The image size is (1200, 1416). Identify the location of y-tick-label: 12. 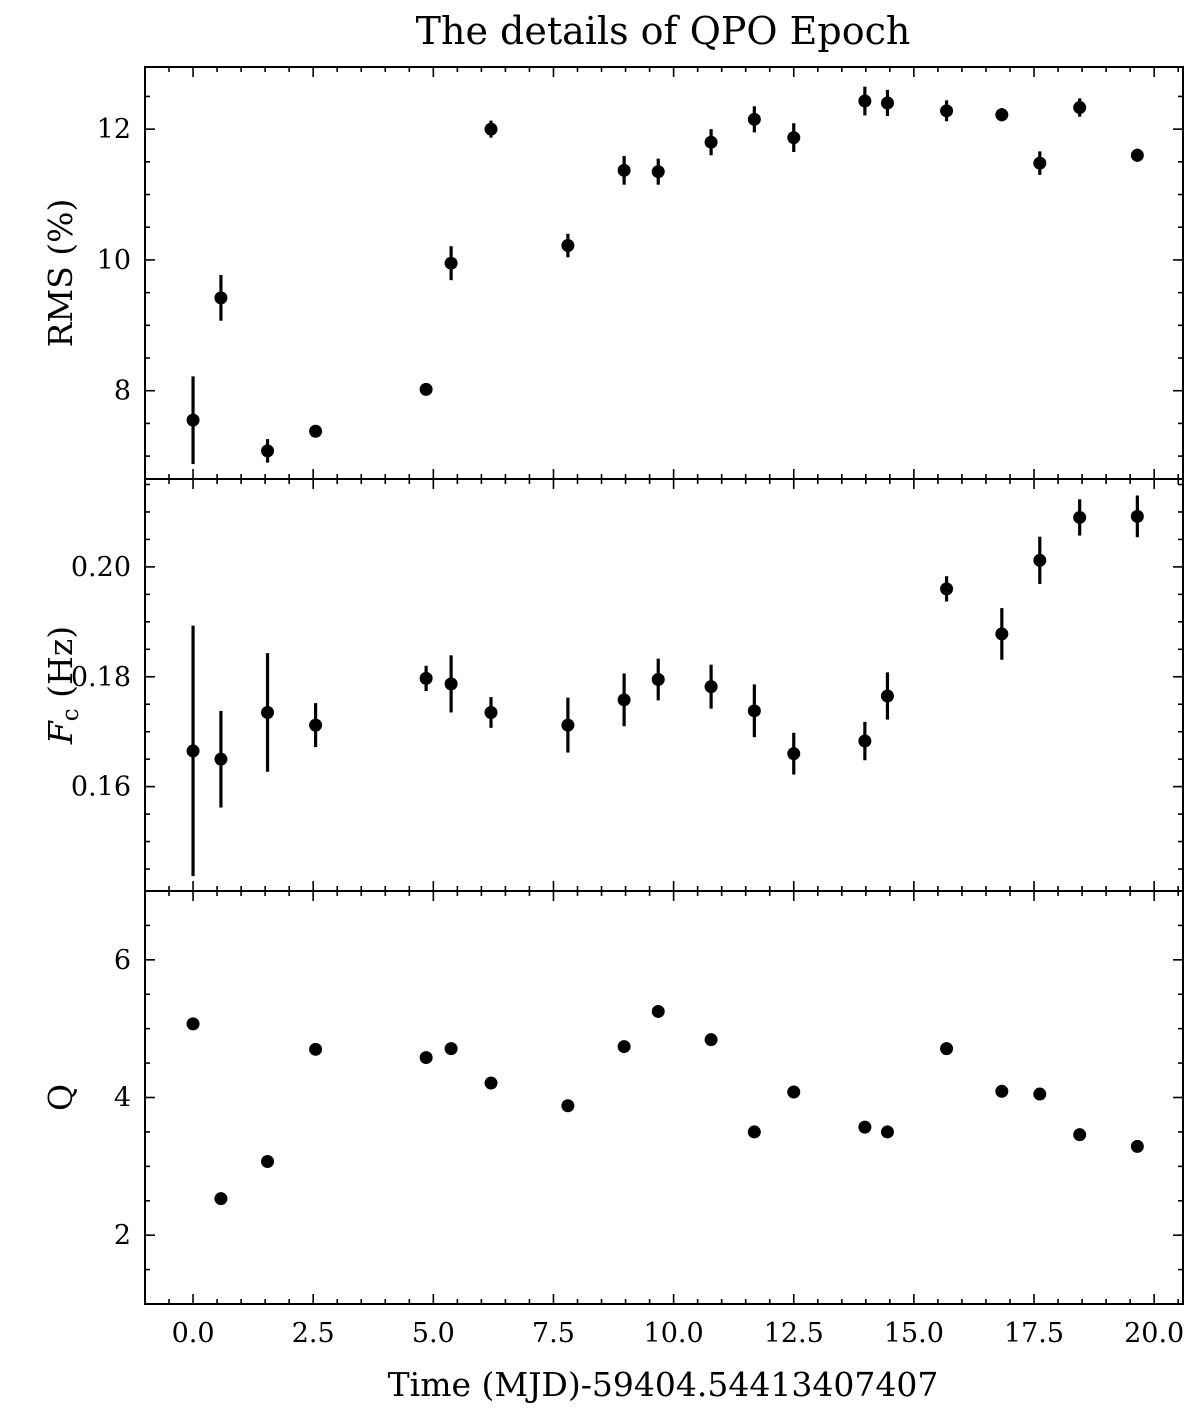
(114, 129).